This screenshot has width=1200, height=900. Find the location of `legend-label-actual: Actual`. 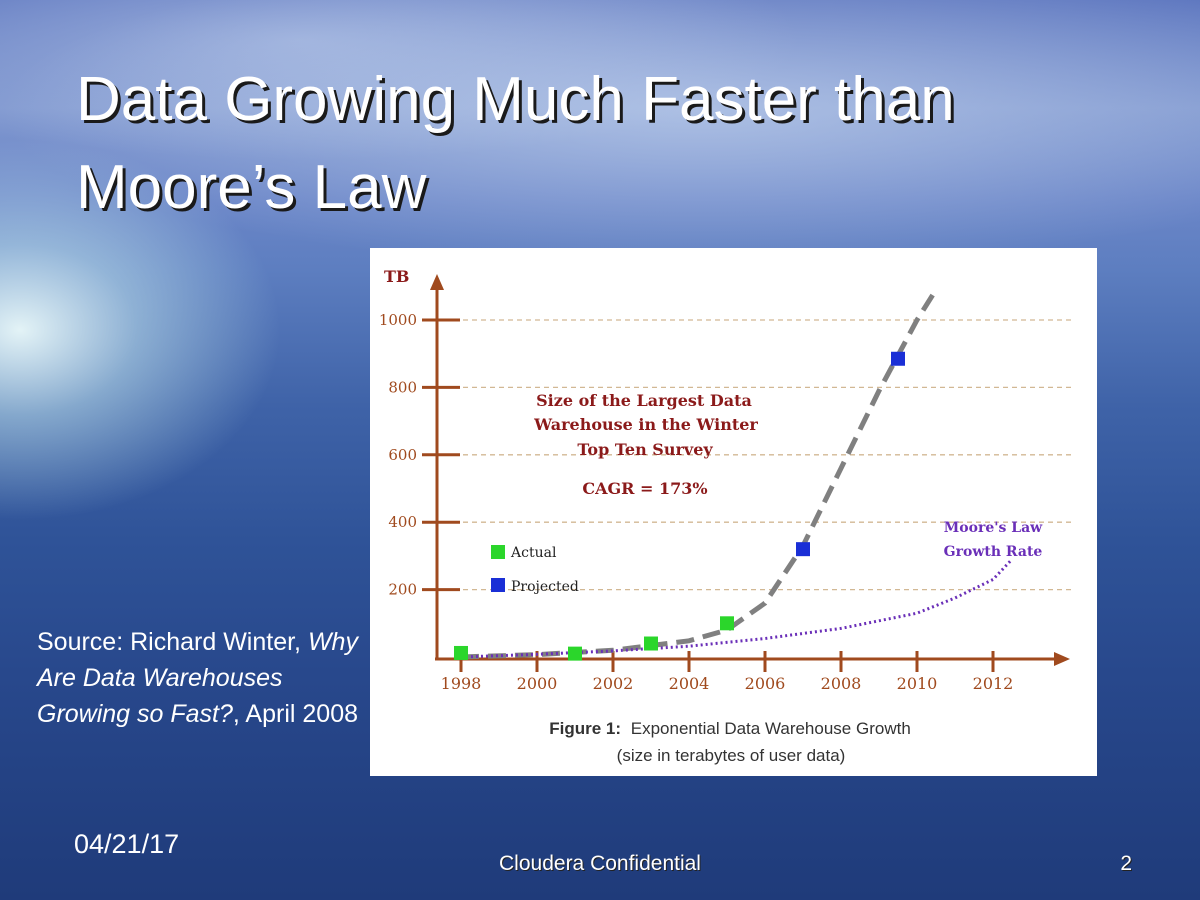

legend-label-actual: Actual is located at coordinates (533, 553).